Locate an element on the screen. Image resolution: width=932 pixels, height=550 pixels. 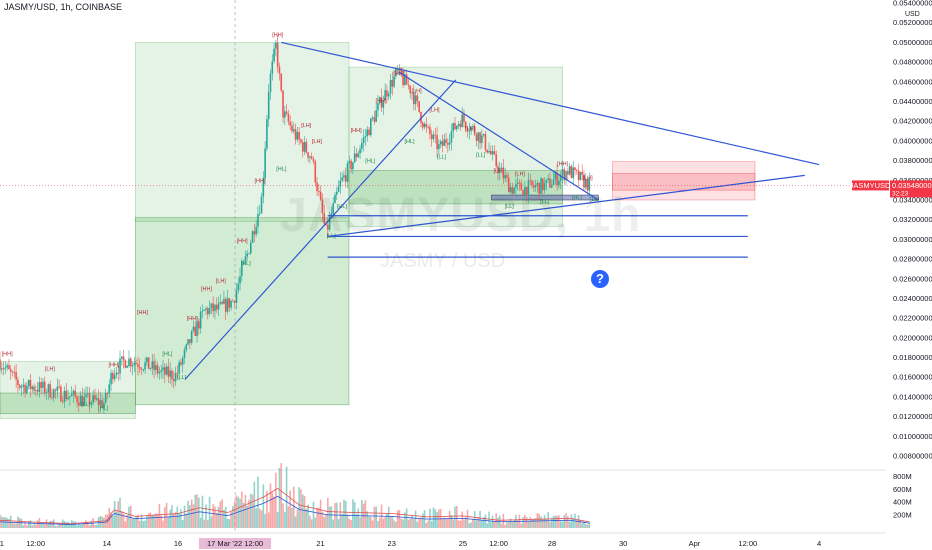
price-tick: 0.05000000 is located at coordinates (912, 42).